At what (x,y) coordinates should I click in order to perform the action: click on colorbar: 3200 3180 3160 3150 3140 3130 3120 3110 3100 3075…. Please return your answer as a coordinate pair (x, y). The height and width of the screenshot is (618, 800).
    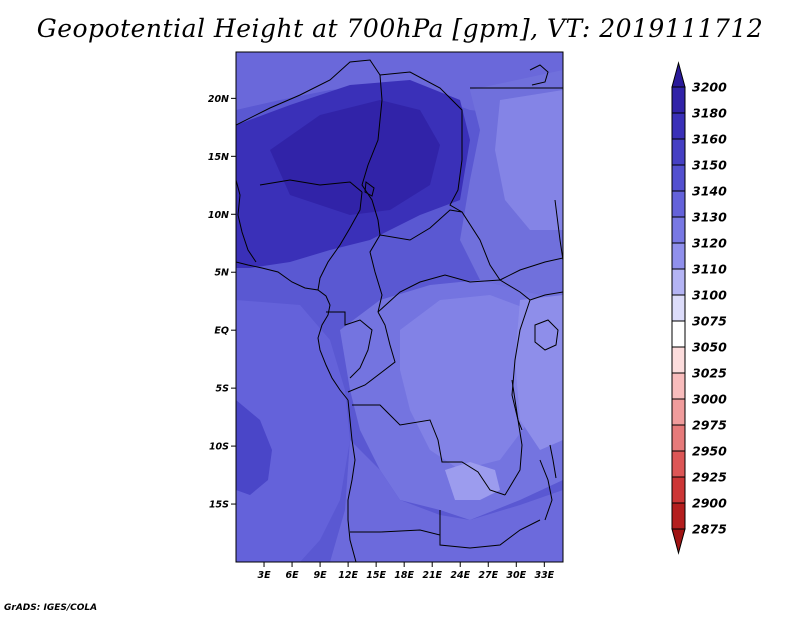
    Looking at the image, I should click on (699, 308).